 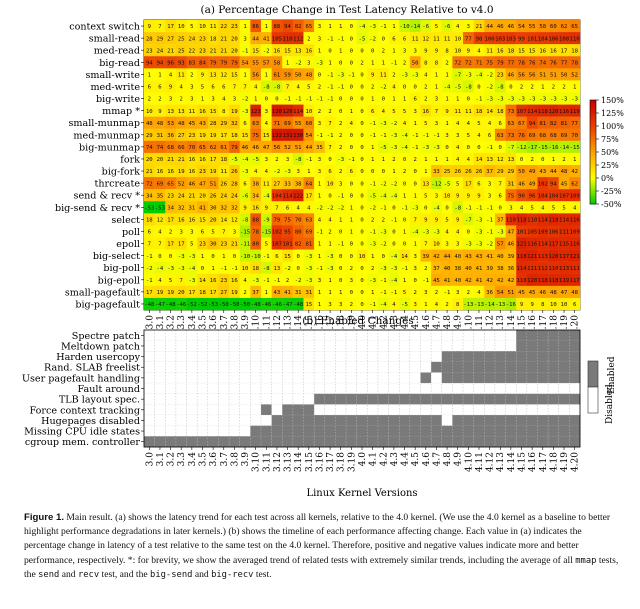 I want to click on heatmap-cell-value: 31, so click(x=160, y=136).